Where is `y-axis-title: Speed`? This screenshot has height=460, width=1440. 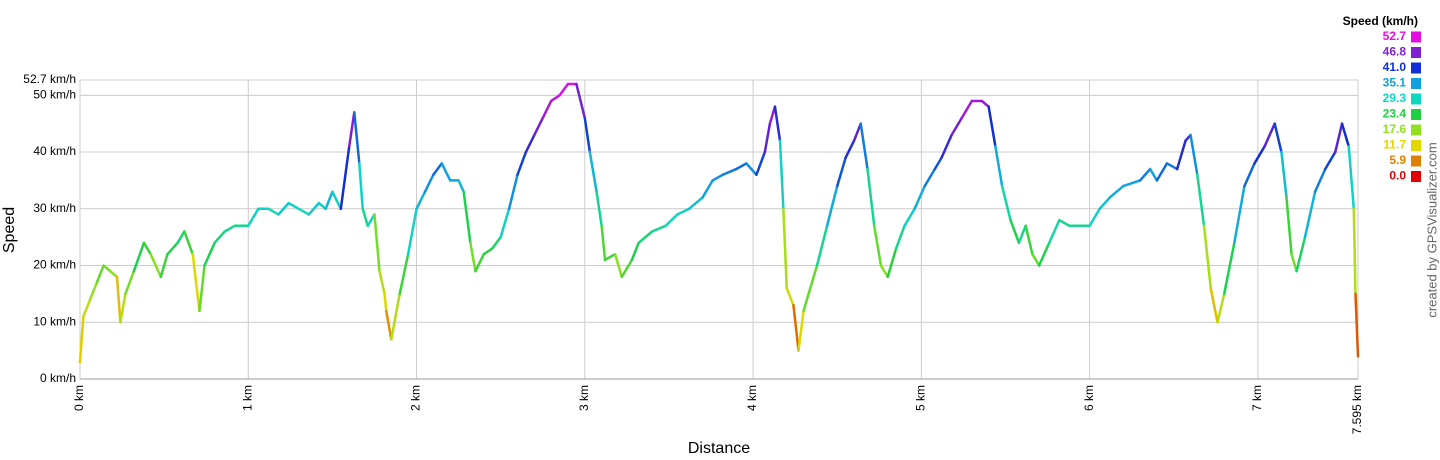 y-axis-title: Speed is located at coordinates (9, 230).